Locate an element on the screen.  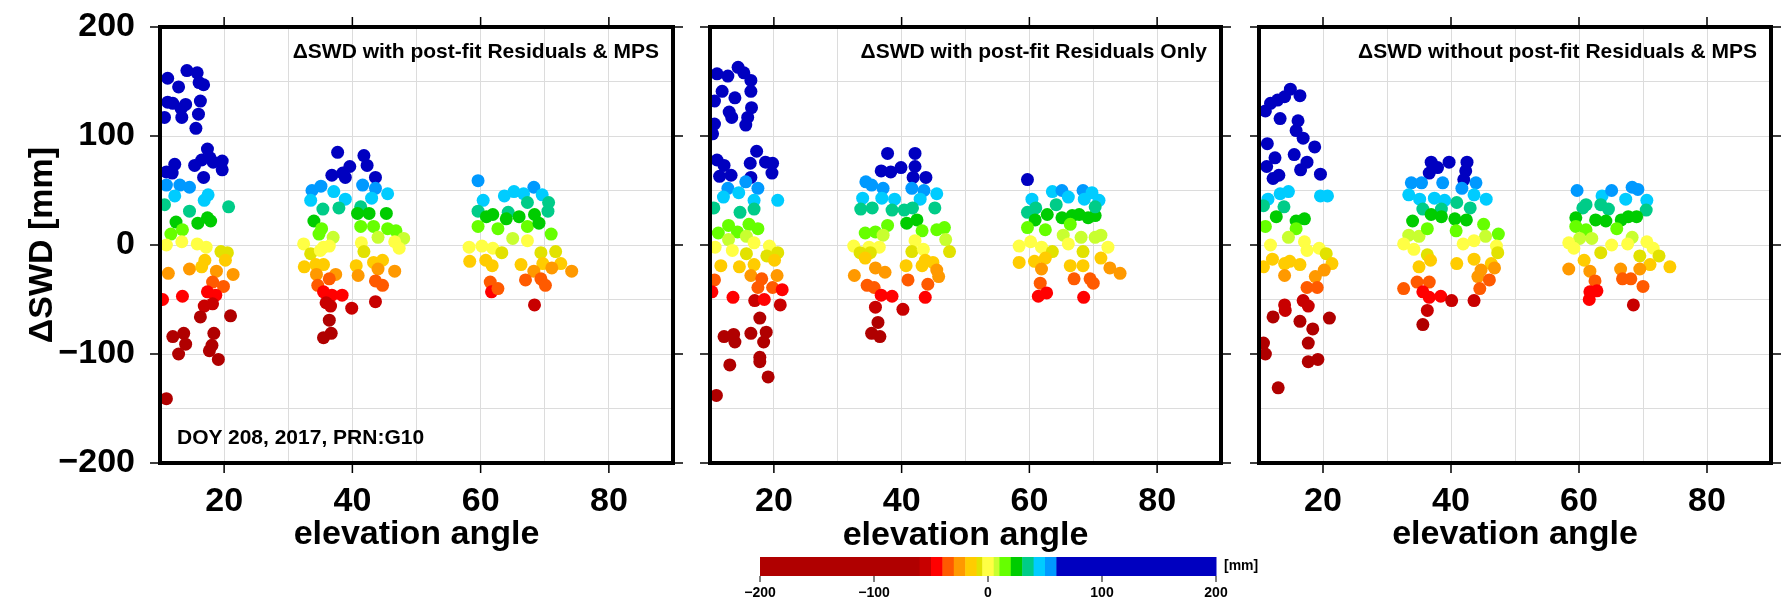
y-tick-label: 100 is located at coordinates (106, 133).